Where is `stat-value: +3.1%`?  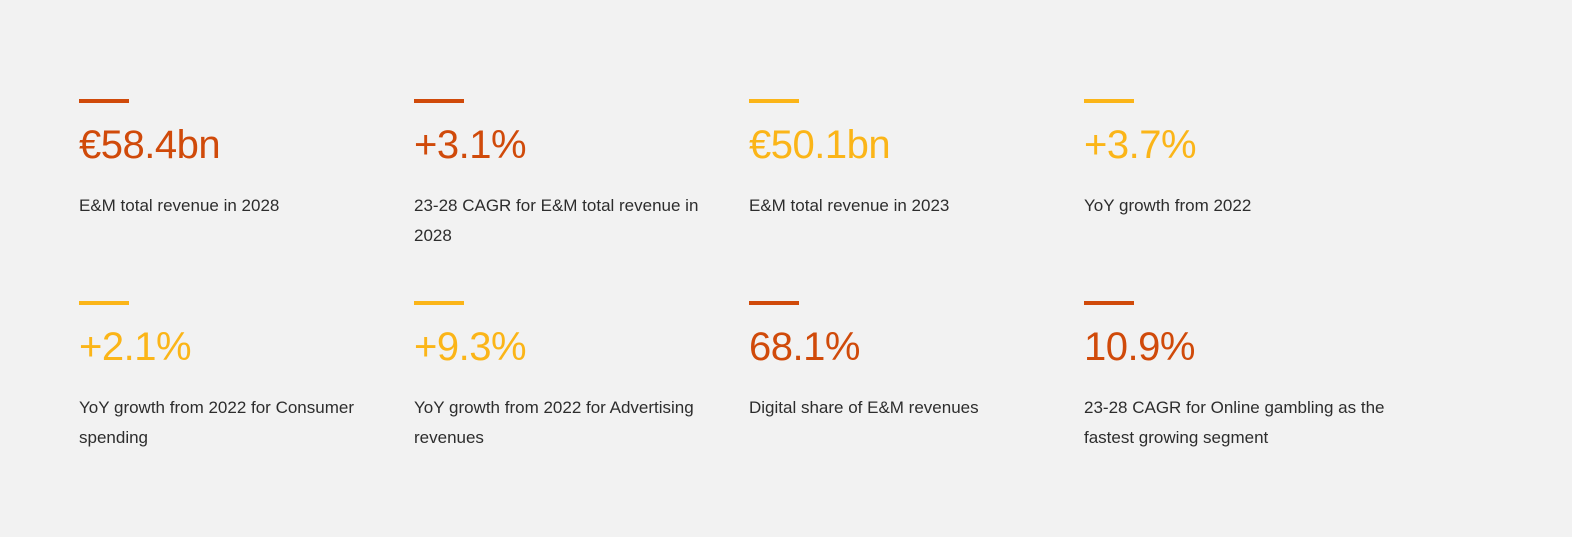
stat-value: +3.1% is located at coordinates (470, 145).